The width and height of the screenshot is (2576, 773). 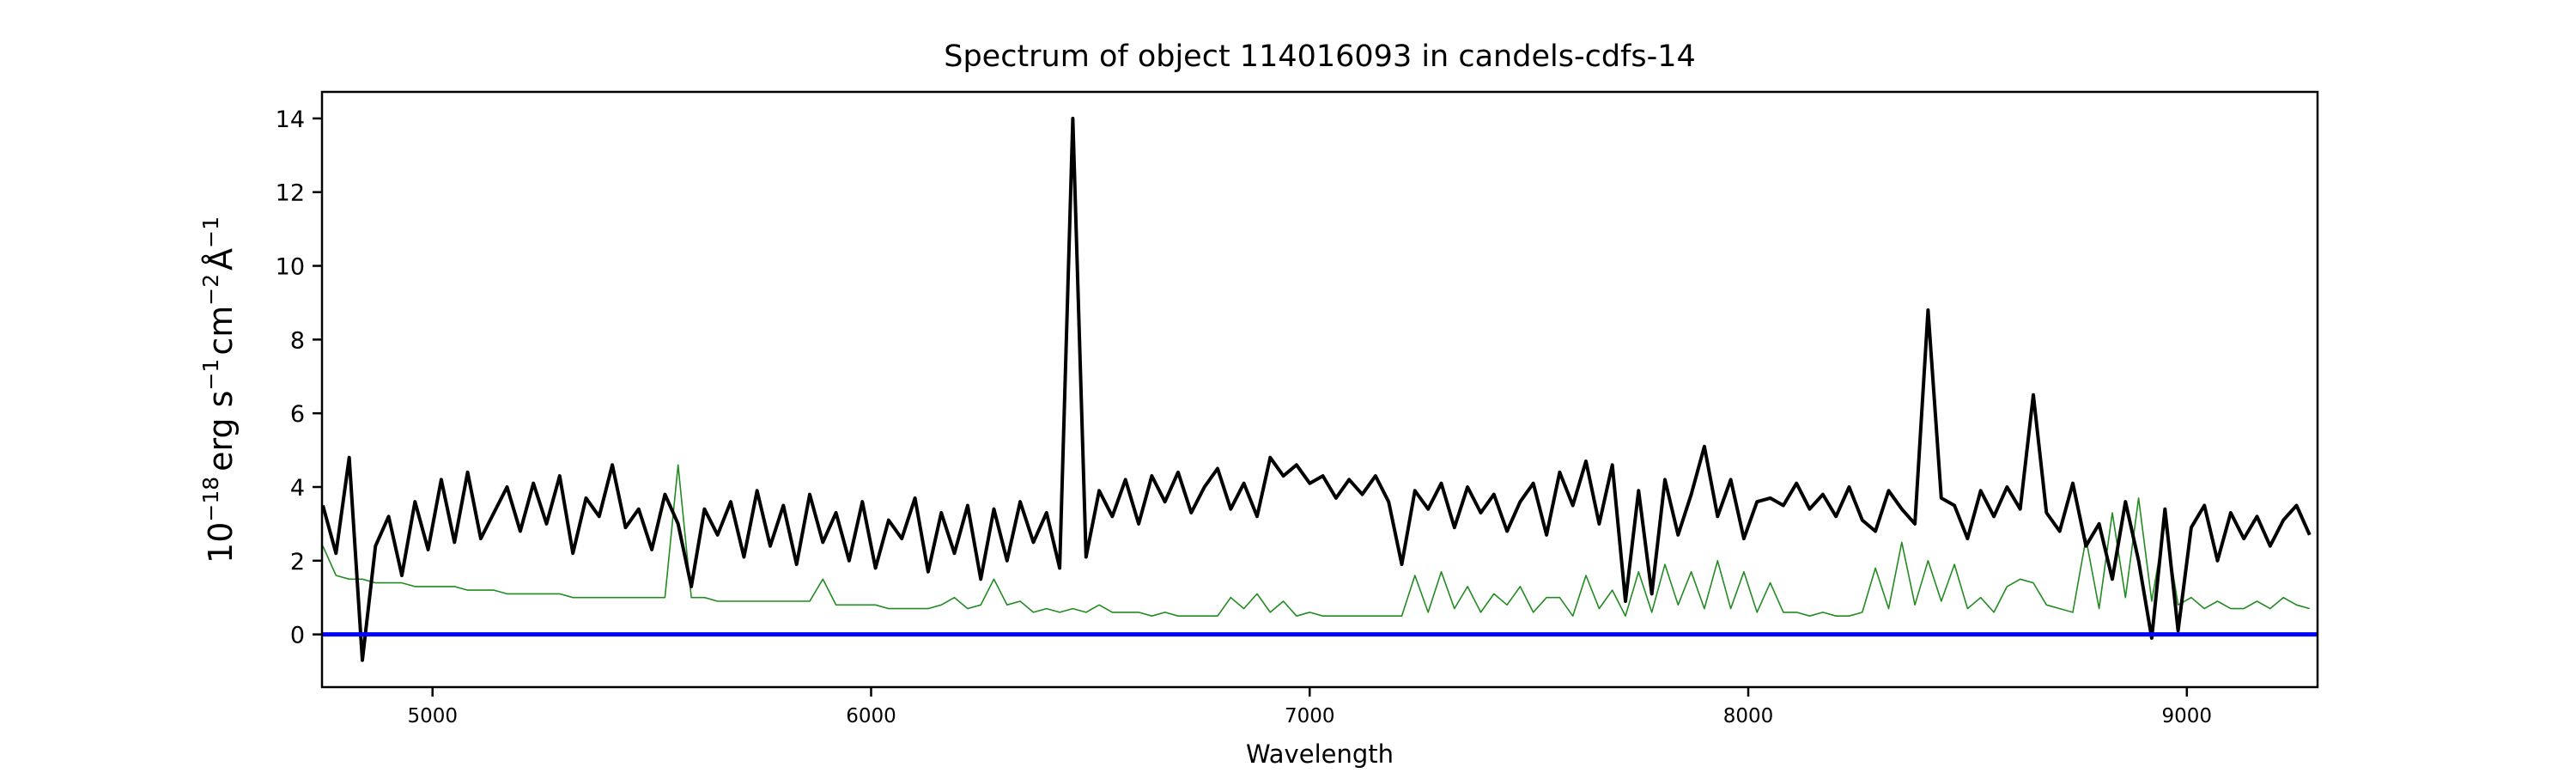 What do you see at coordinates (291, 193) in the screenshot?
I see `y-tick-label: 12` at bounding box center [291, 193].